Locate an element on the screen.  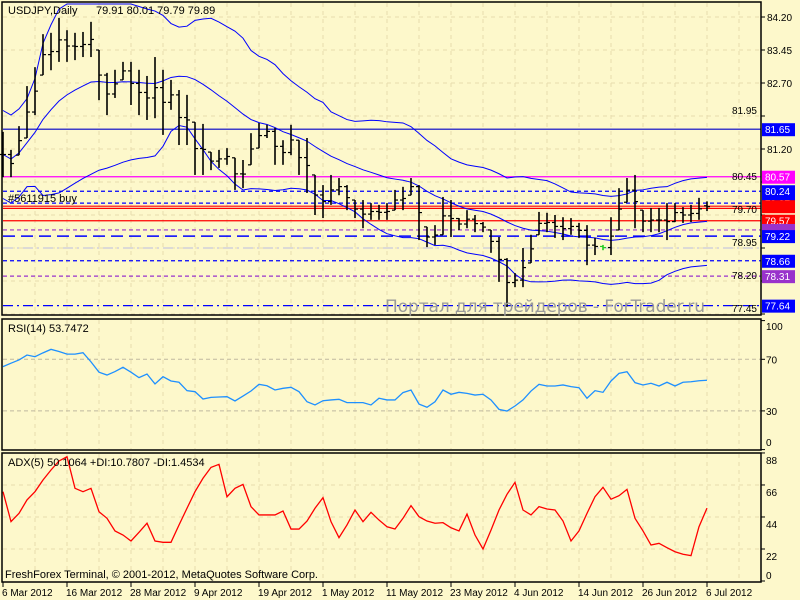
price-level-label: 80.24 is located at coordinates (777, 192).